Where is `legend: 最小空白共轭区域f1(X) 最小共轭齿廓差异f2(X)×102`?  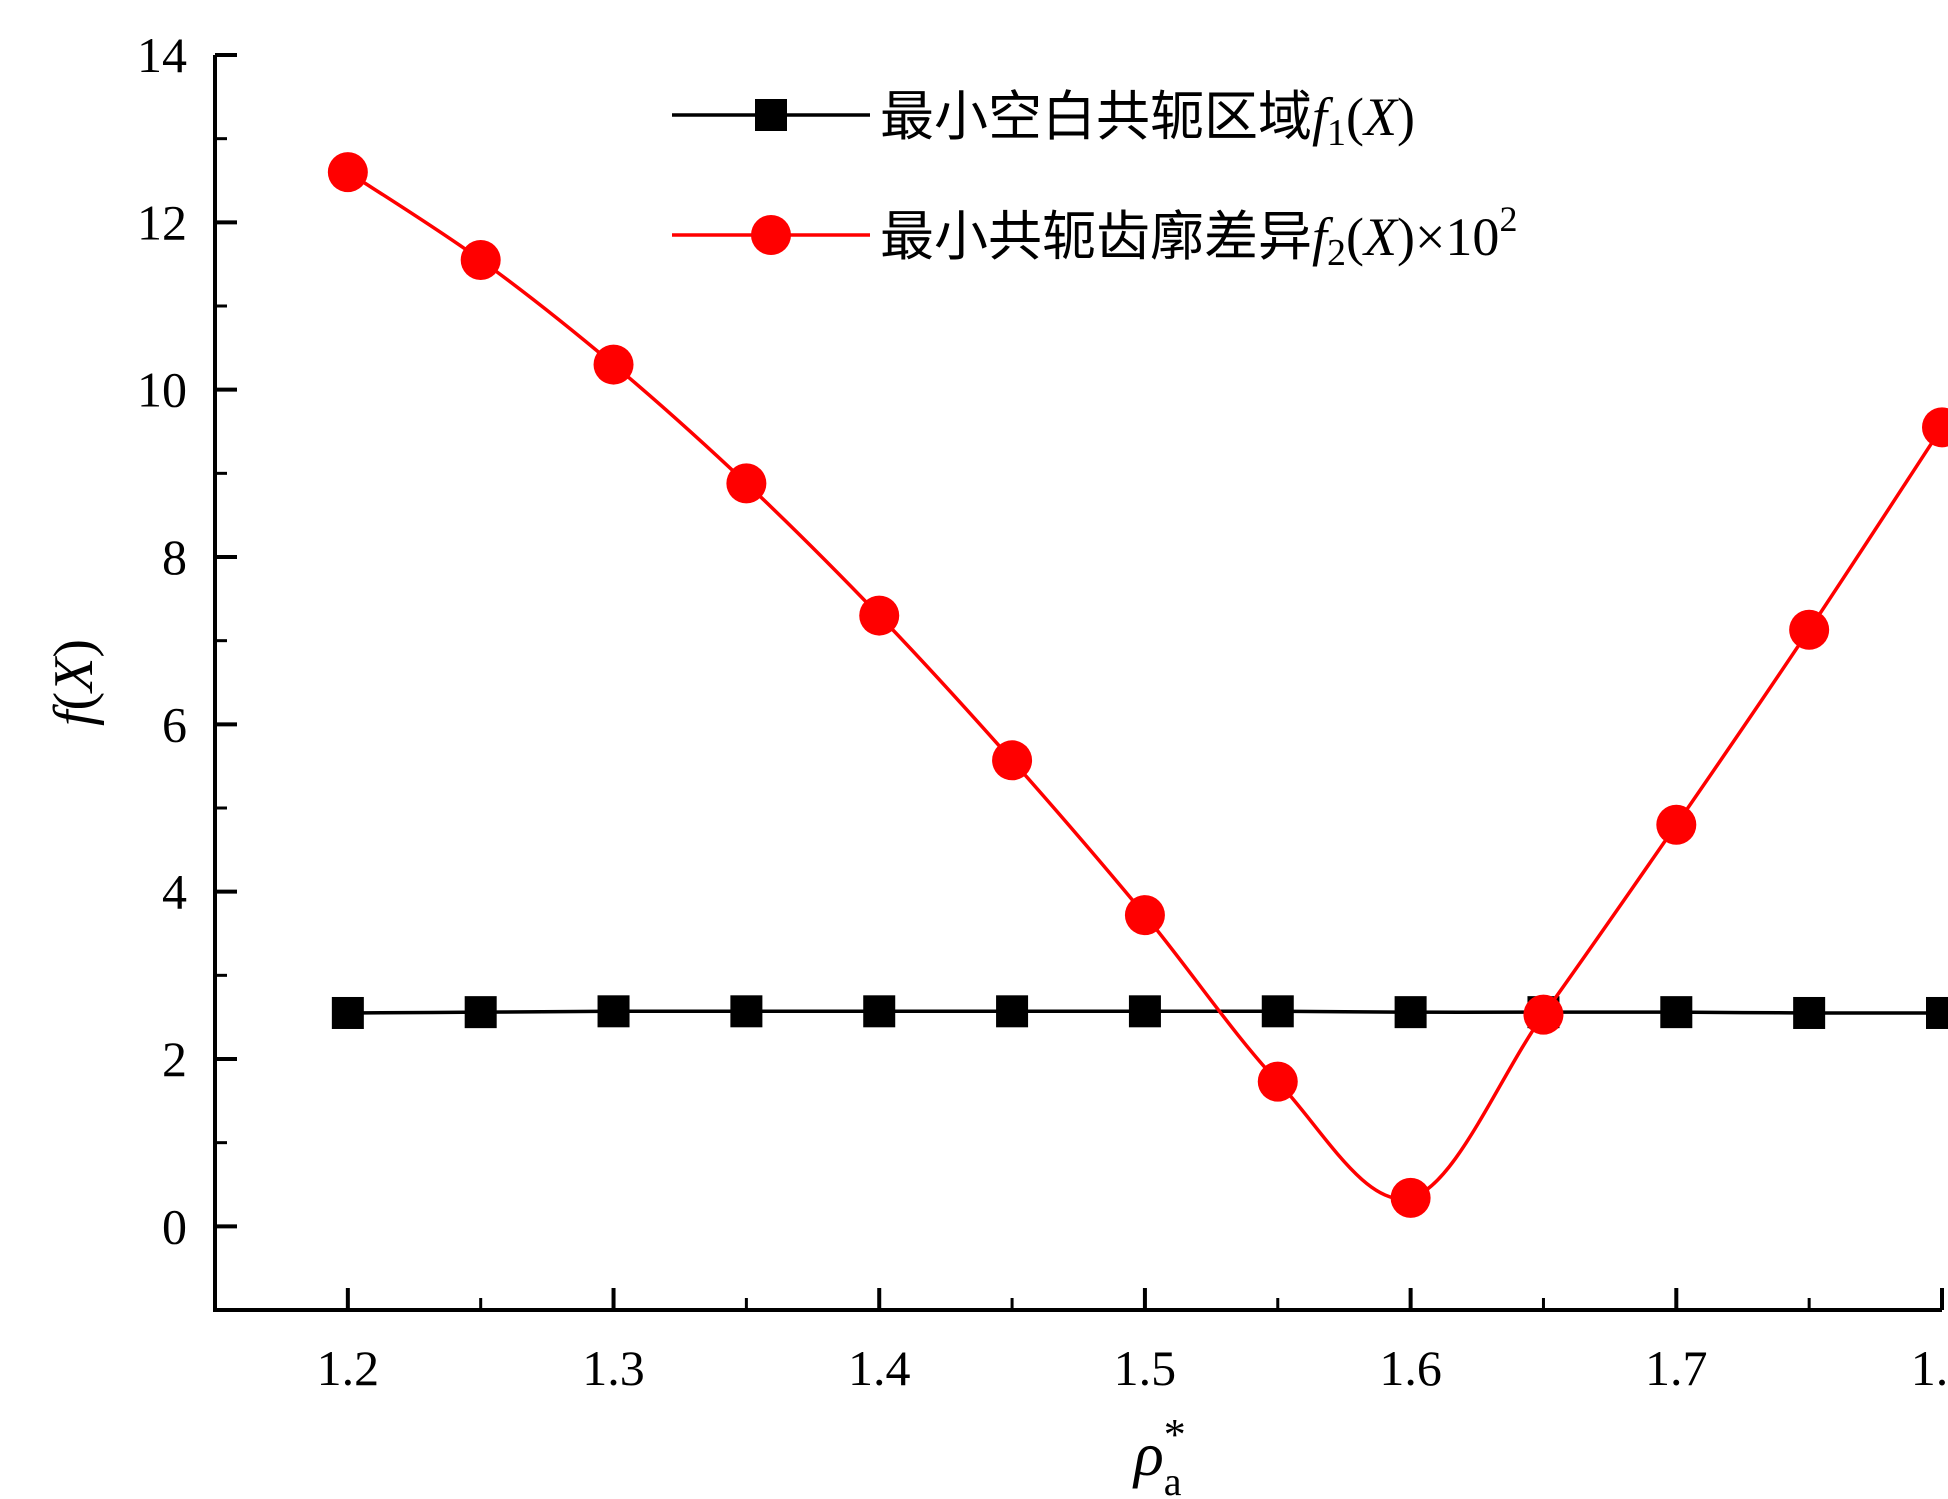
legend: 最小空白共轭区域f1(X) 最小共轭齿廓差异f2(X)×102 is located at coordinates (1094, 179).